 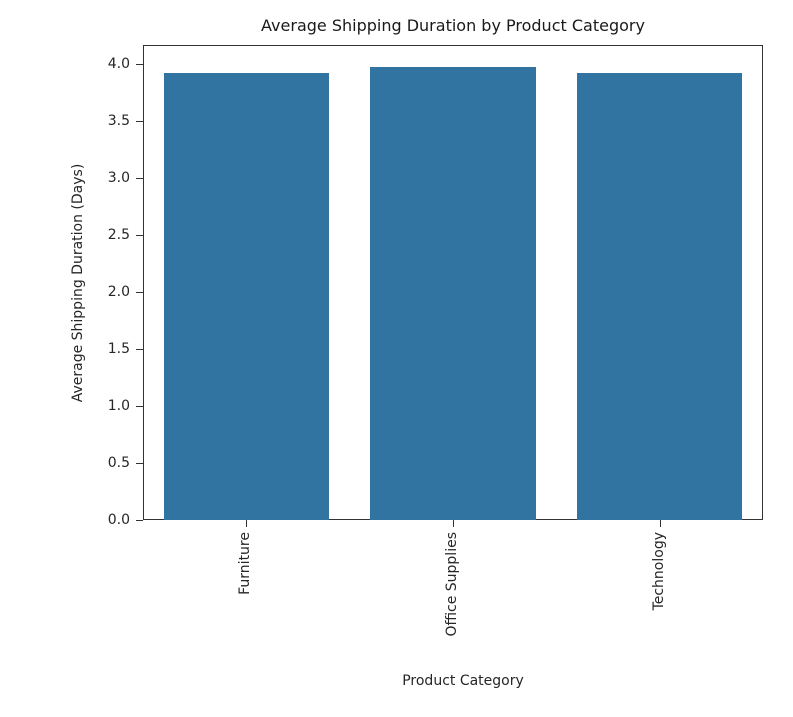 I want to click on y-axis-label: Average Shipping Duration (Days), so click(x=78, y=283).